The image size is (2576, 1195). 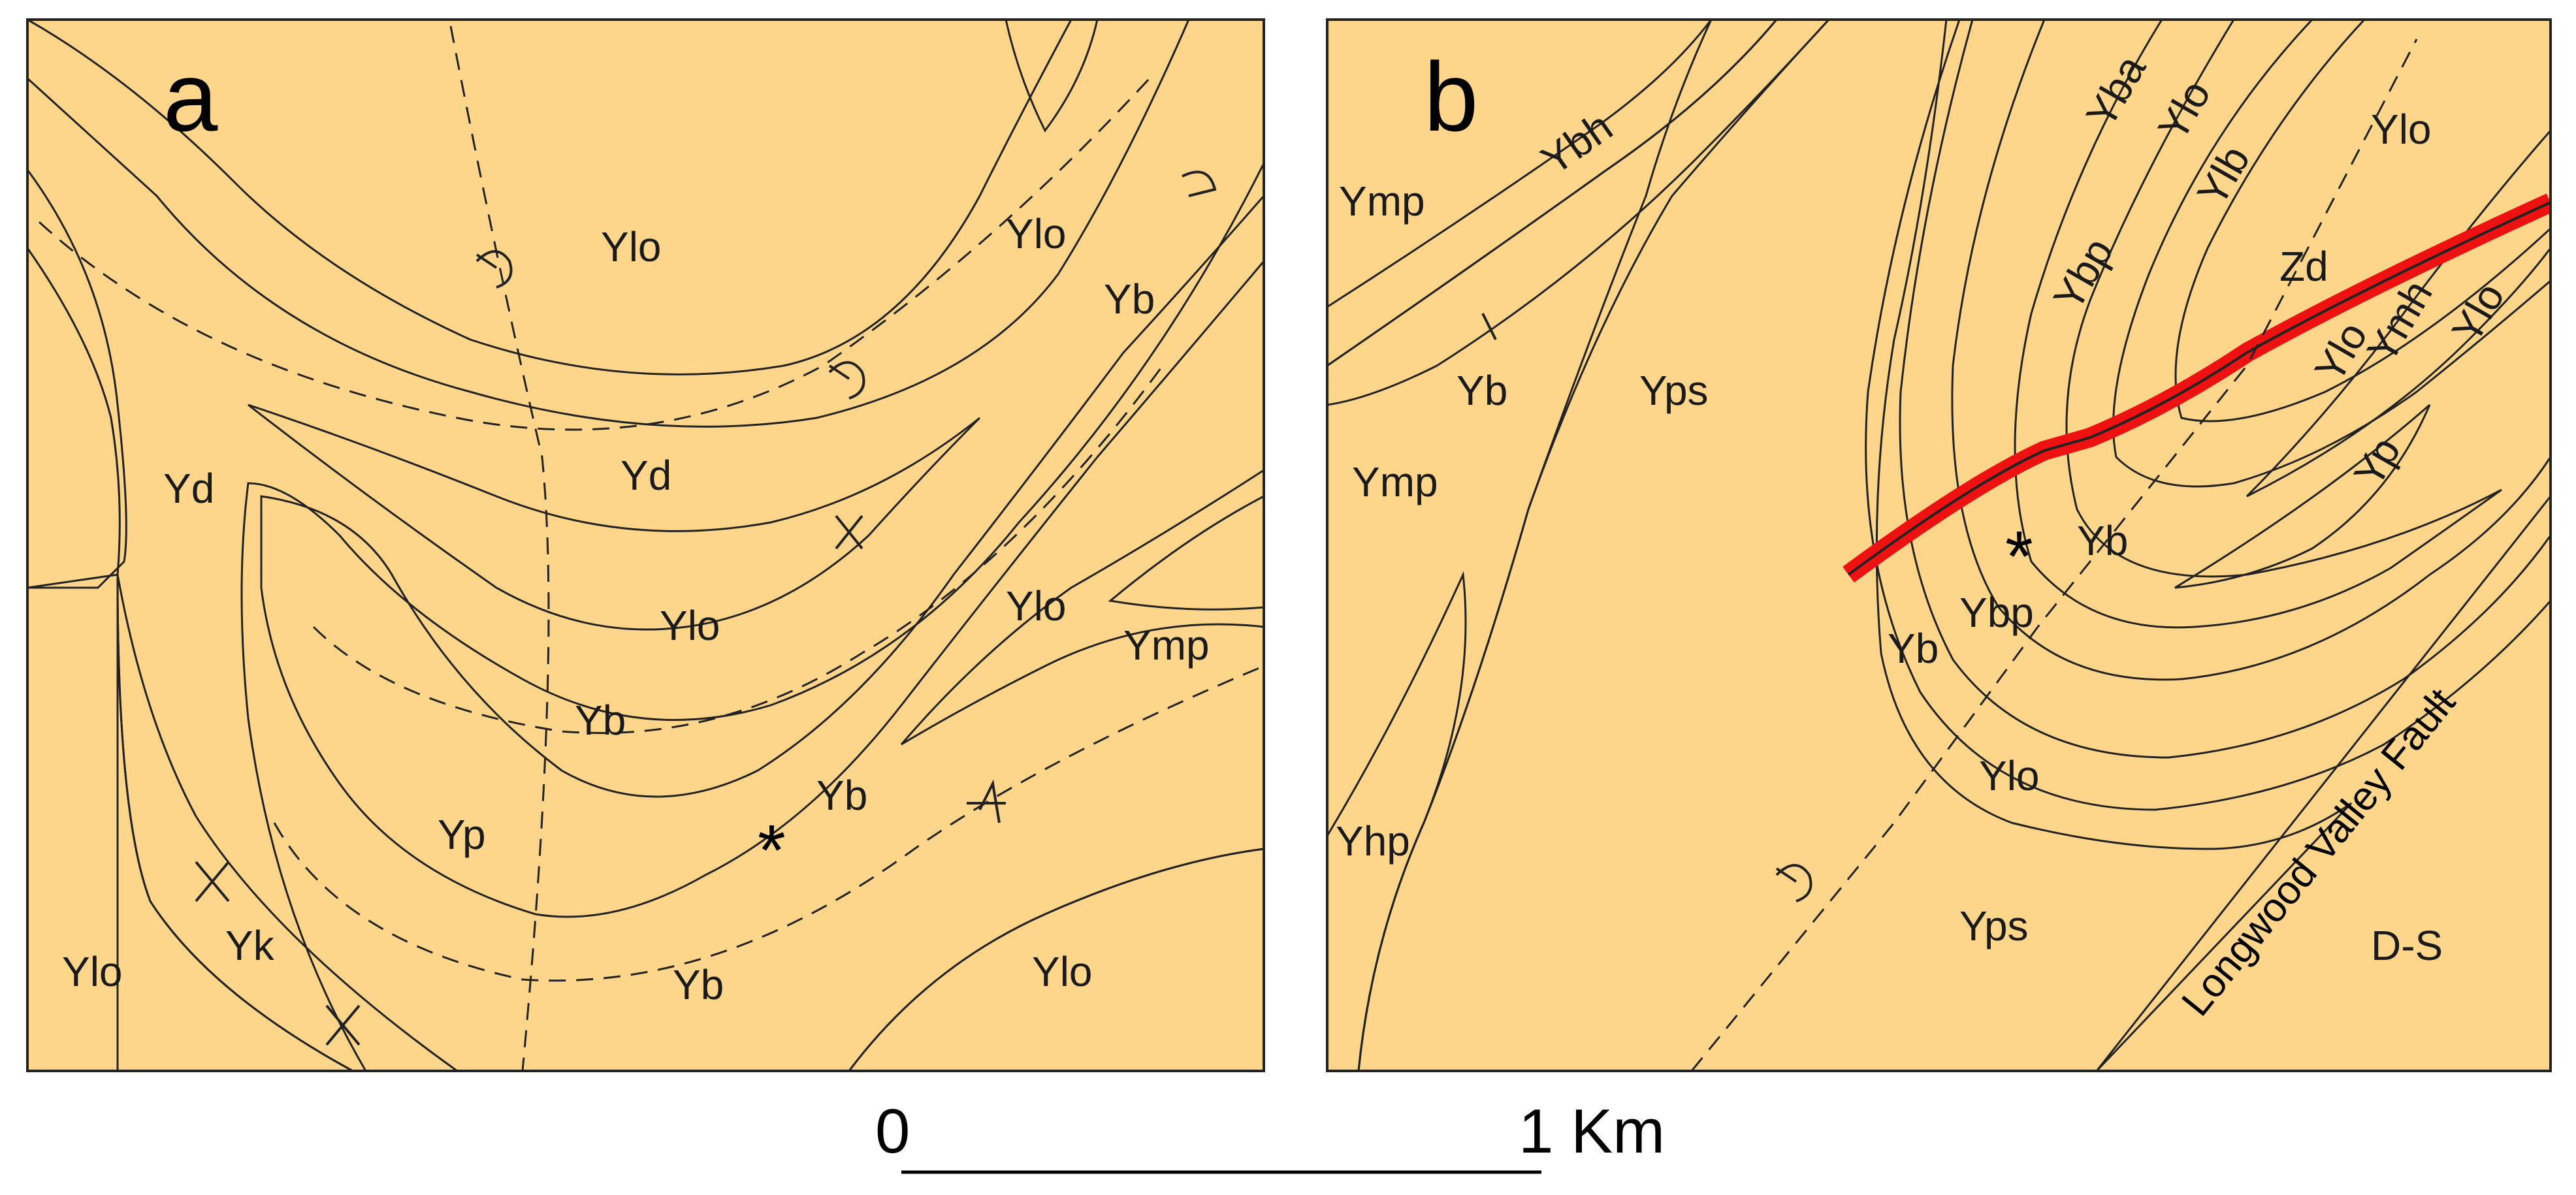 I want to click on fold-axis-vertical, so click(x=499, y=548).